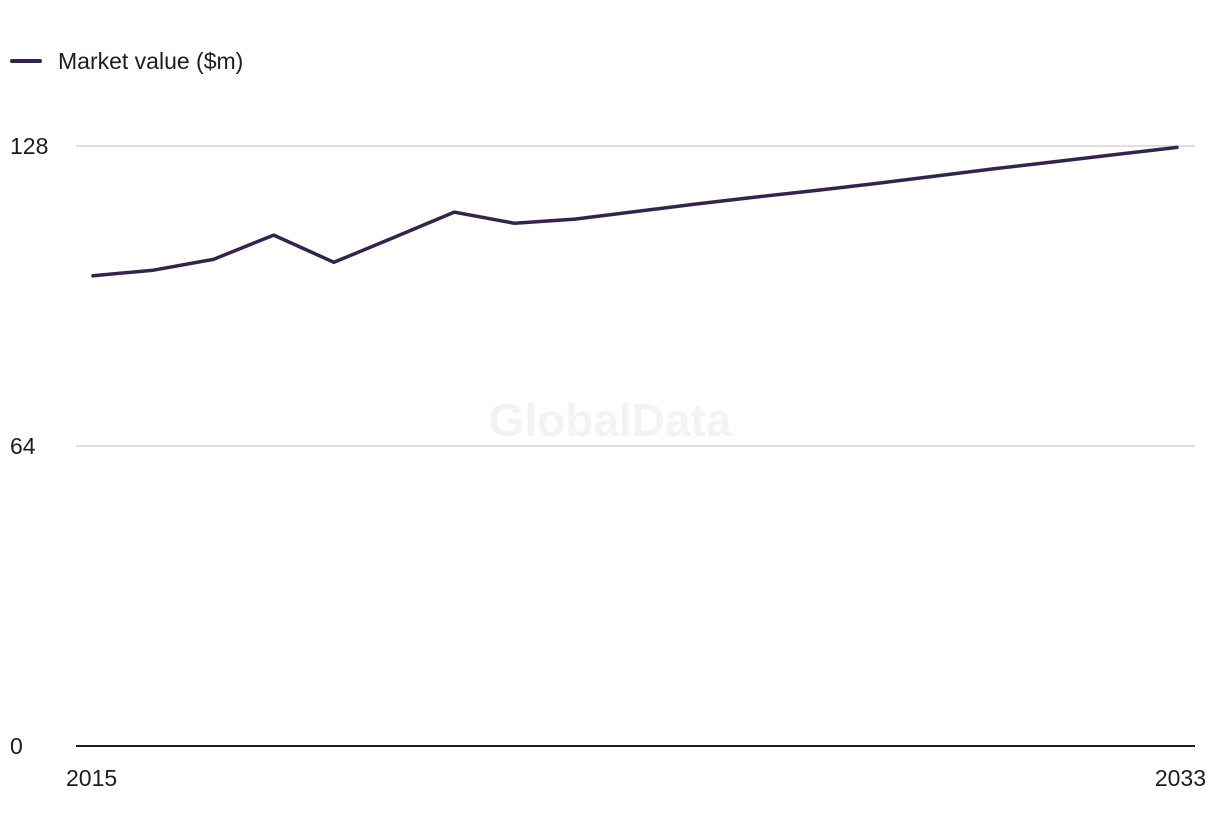 The height and width of the screenshot is (836, 1220). I want to click on legend-swatch, so click(26, 61).